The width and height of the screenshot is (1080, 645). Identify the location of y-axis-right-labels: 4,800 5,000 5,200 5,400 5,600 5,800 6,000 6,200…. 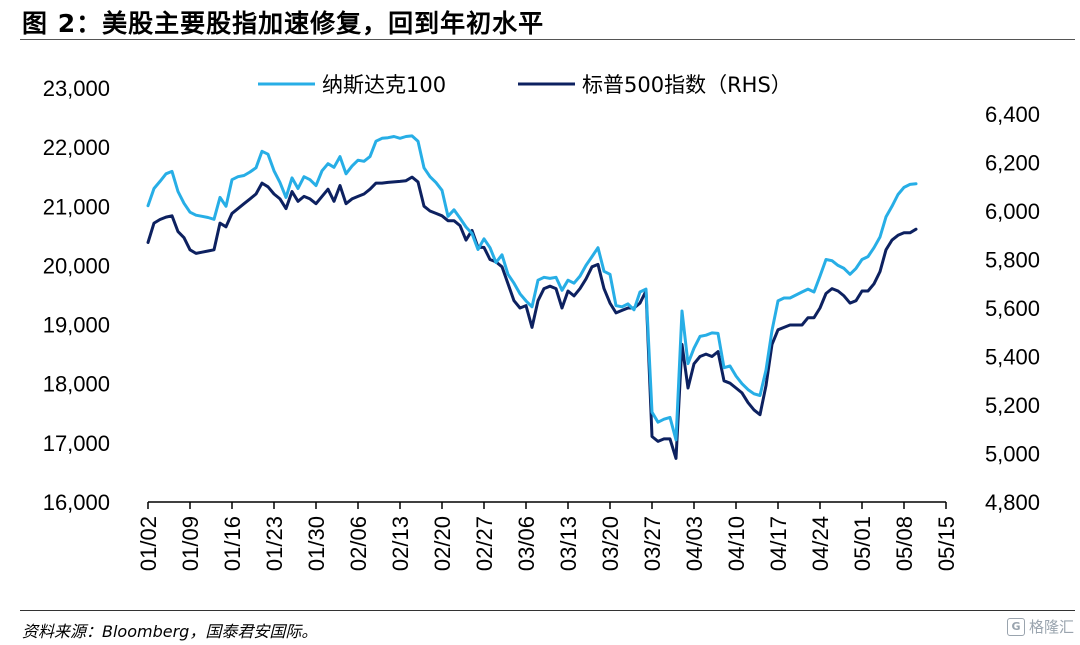
(1012, 308).